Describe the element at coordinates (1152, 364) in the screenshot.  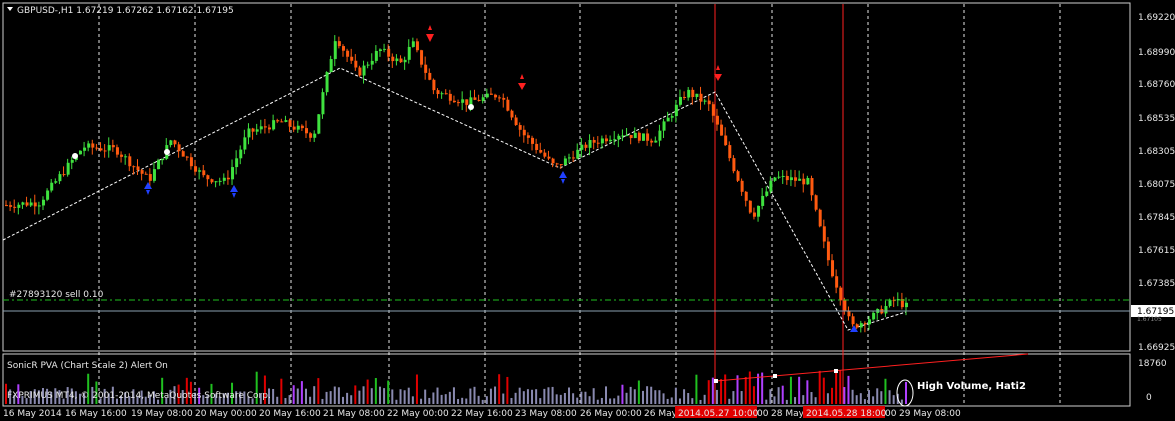
I see `indicator-scale-max: 18760` at that location.